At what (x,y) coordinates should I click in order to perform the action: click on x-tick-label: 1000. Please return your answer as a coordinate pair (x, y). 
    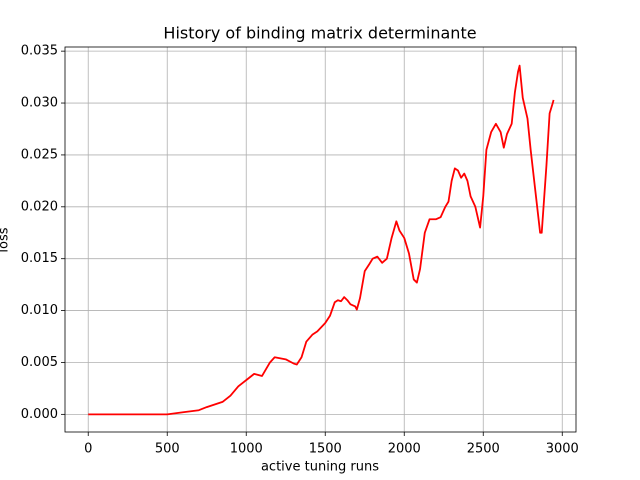
    Looking at the image, I should click on (246, 449).